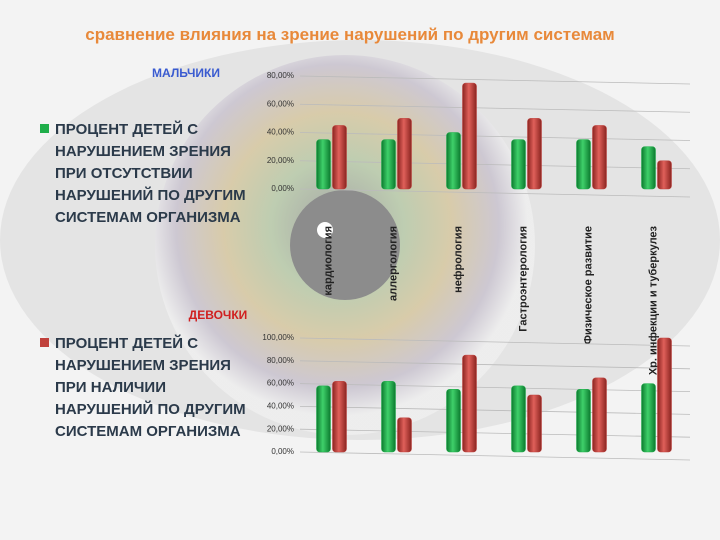 This screenshot has width=720, height=540. I want to click on x-tick-label: Хр. инфекции и туберкулез, so click(653, 300).